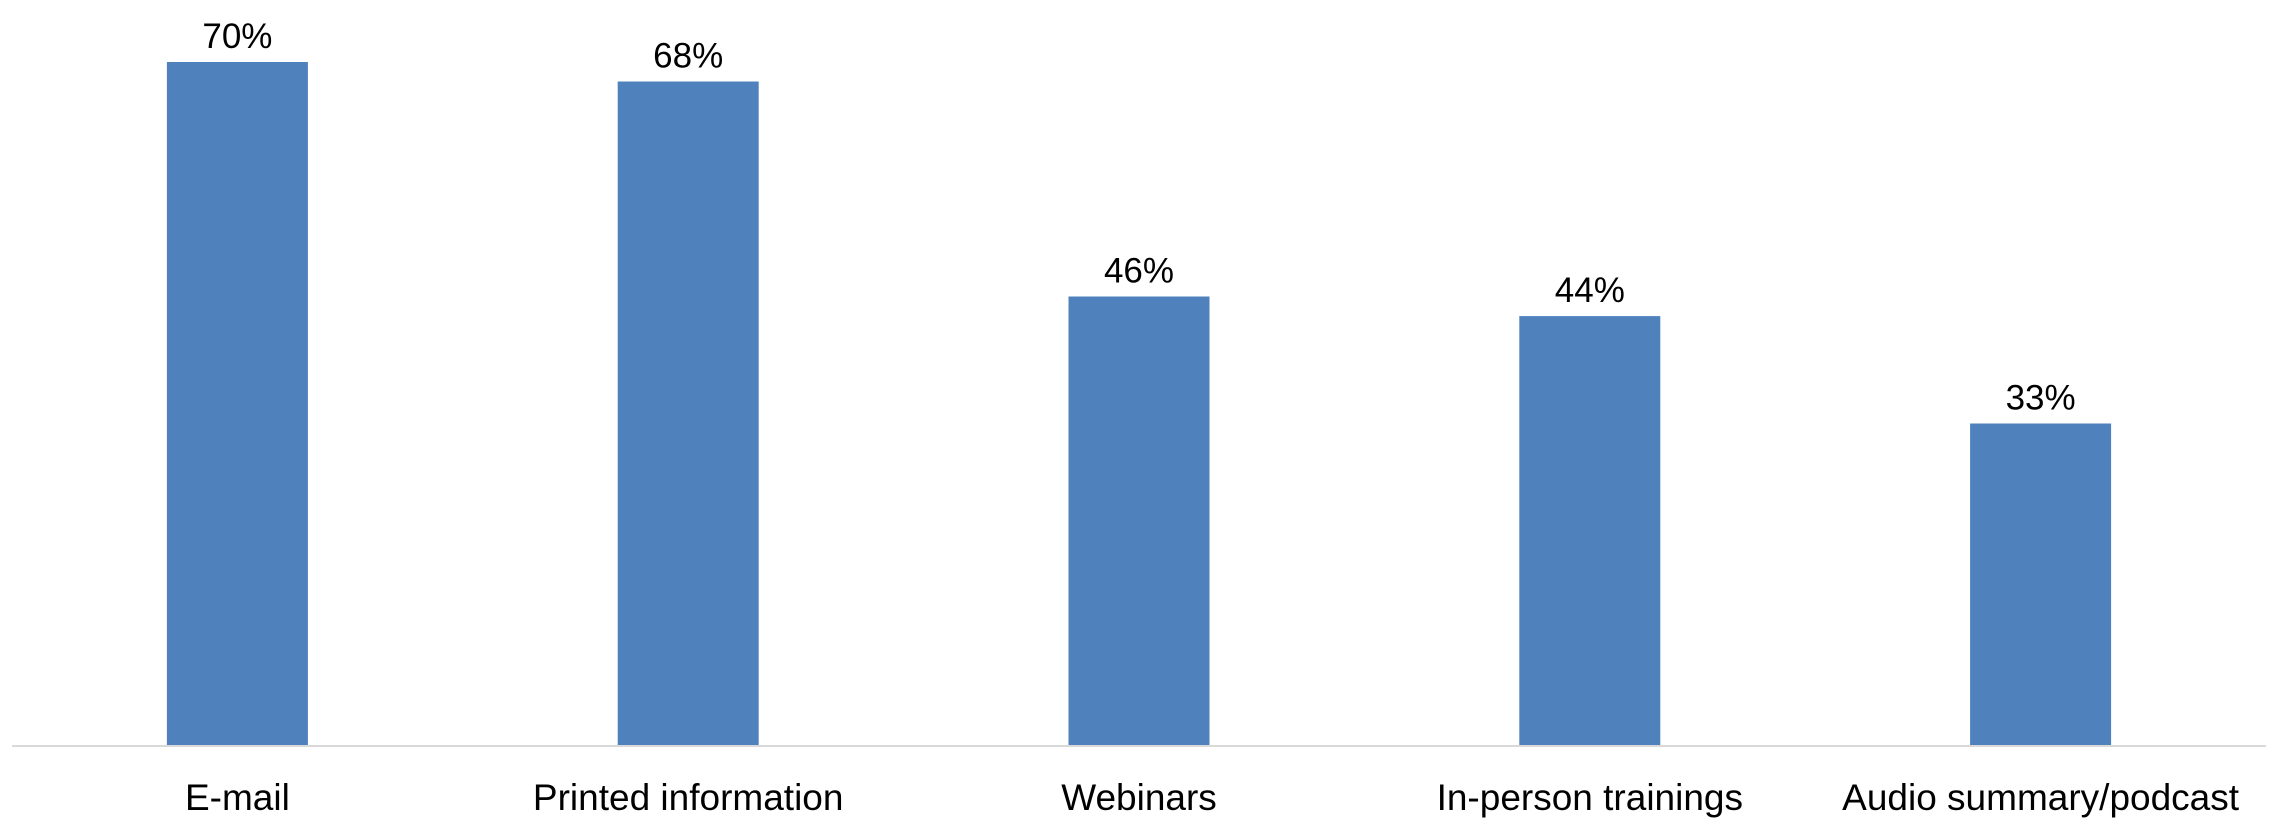 Image resolution: width=2277 pixels, height=819 pixels. Describe the element at coordinates (688, 797) in the screenshot. I see `category-label-2: Printed information` at that location.